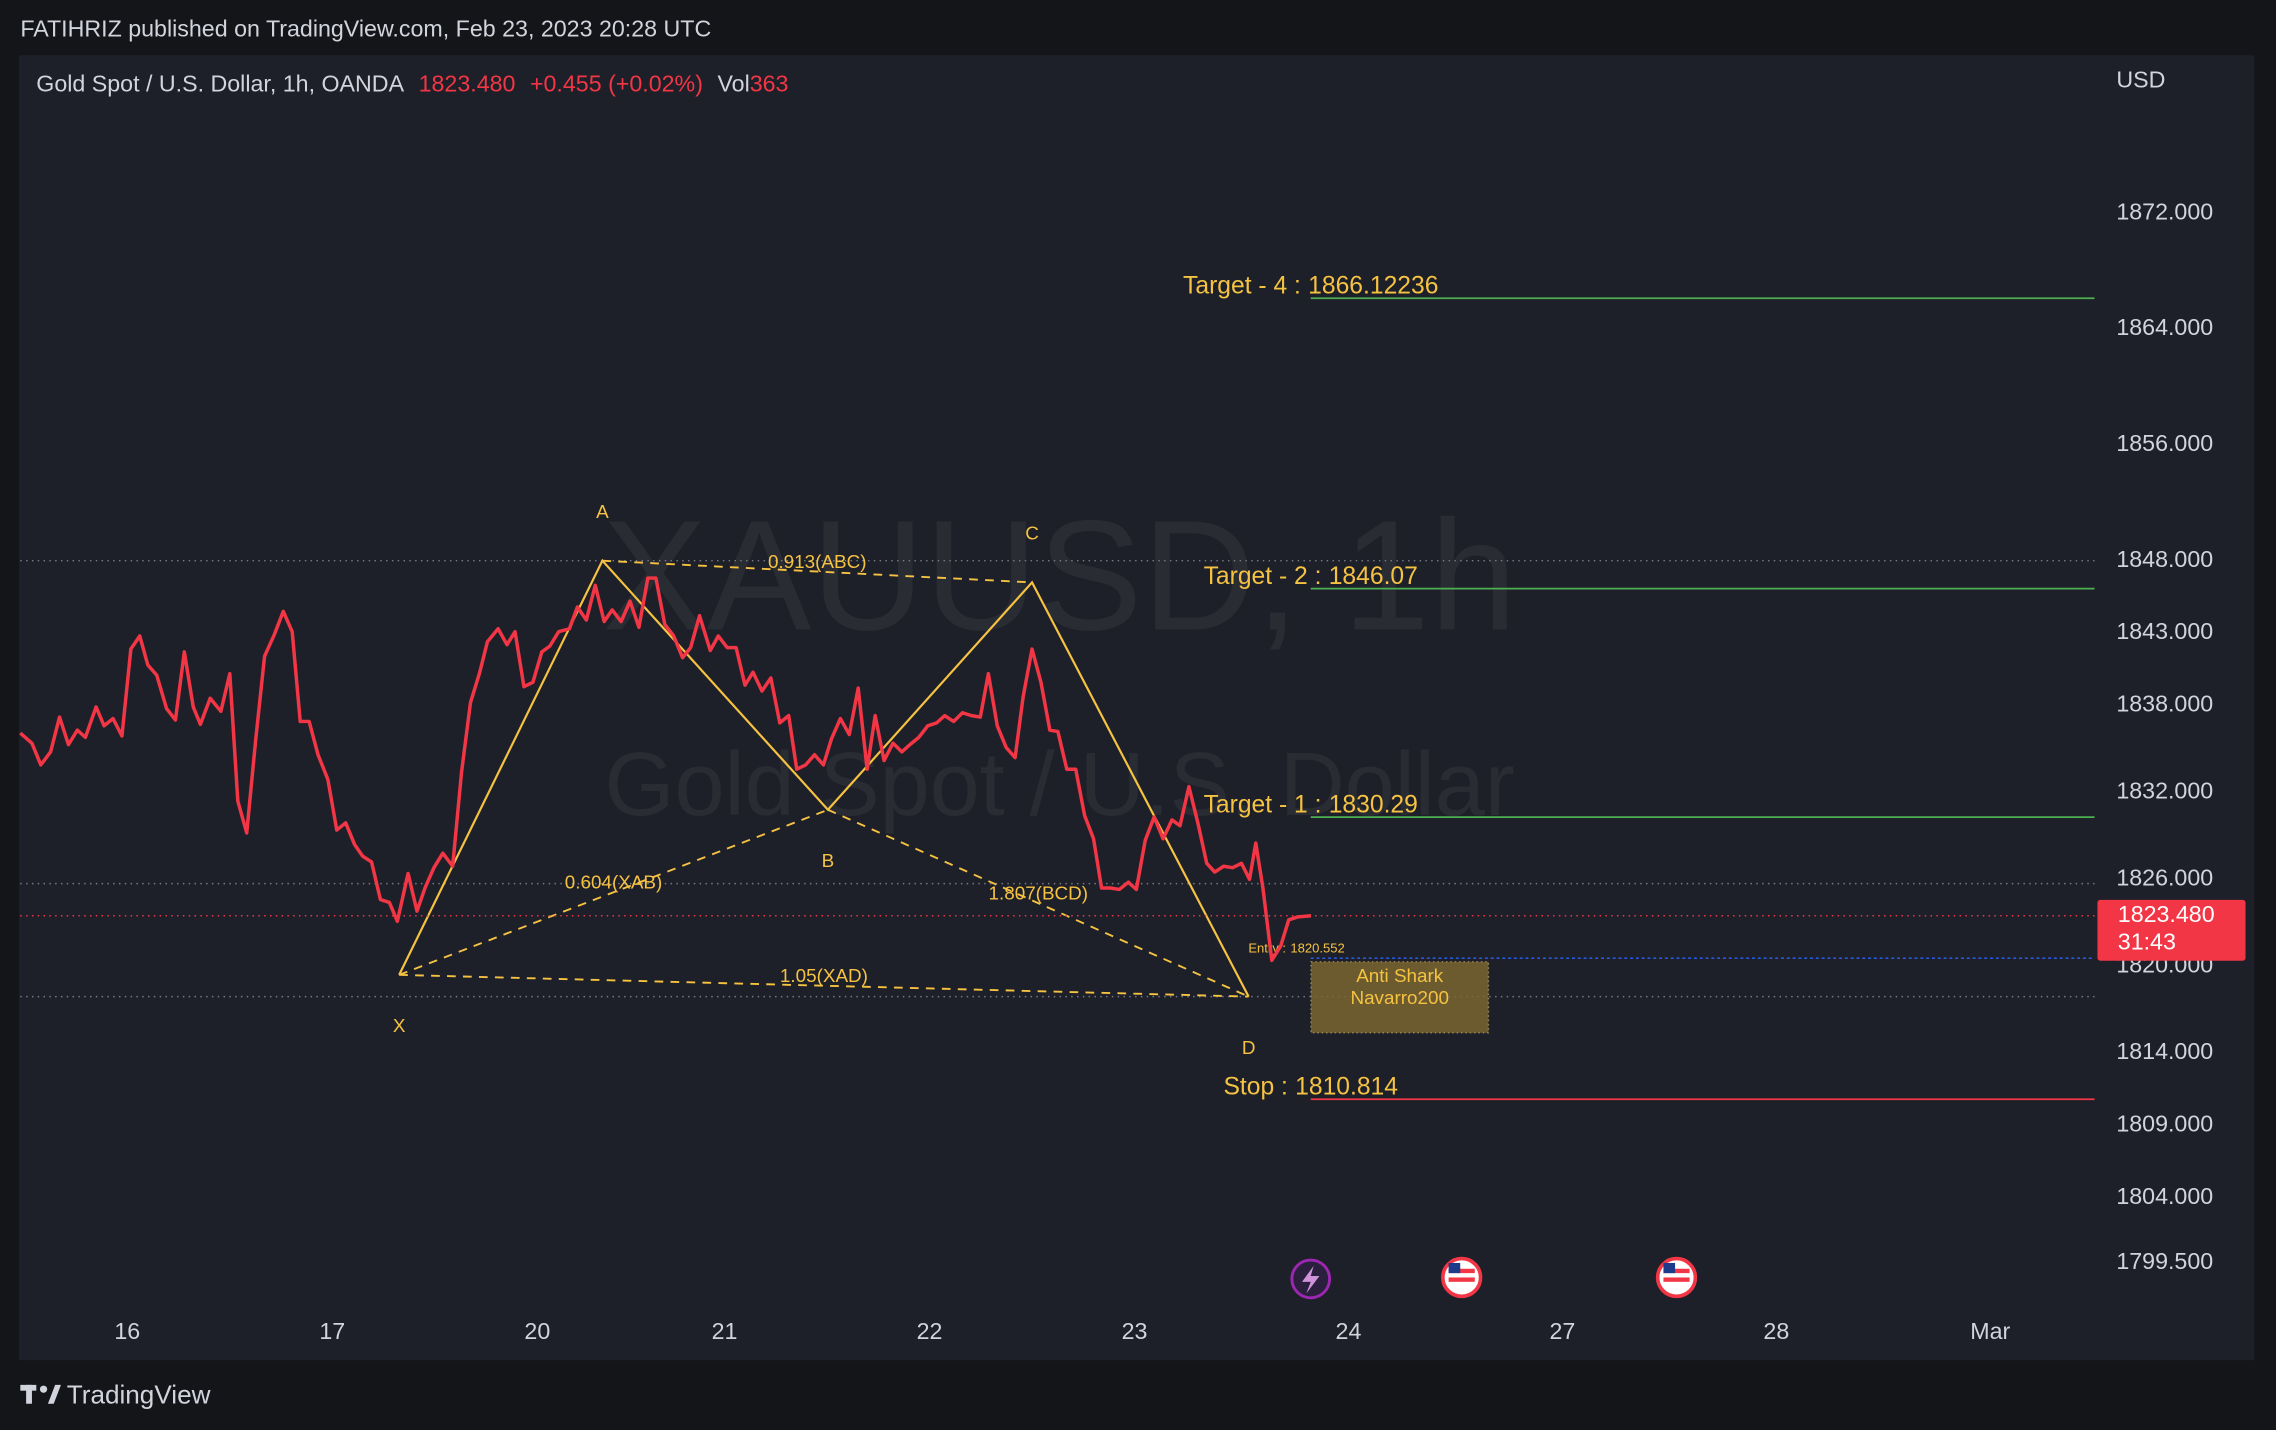 The height and width of the screenshot is (1430, 2276). What do you see at coordinates (1249, 1047) in the screenshot?
I see `pattern-point-label: D` at bounding box center [1249, 1047].